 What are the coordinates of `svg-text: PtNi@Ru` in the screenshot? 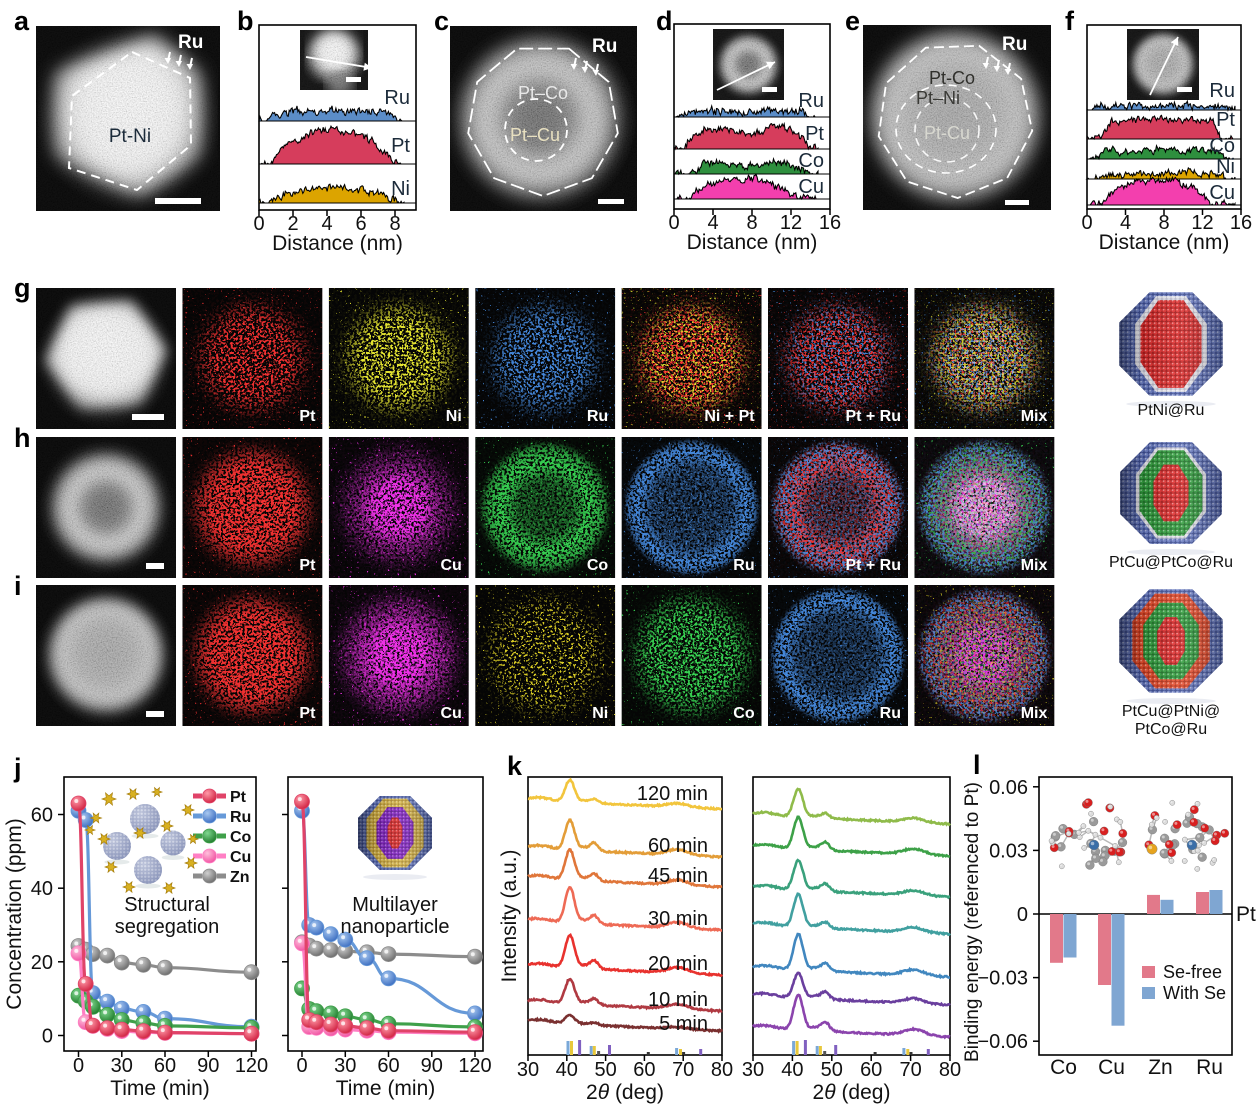 It's located at (1171, 410).